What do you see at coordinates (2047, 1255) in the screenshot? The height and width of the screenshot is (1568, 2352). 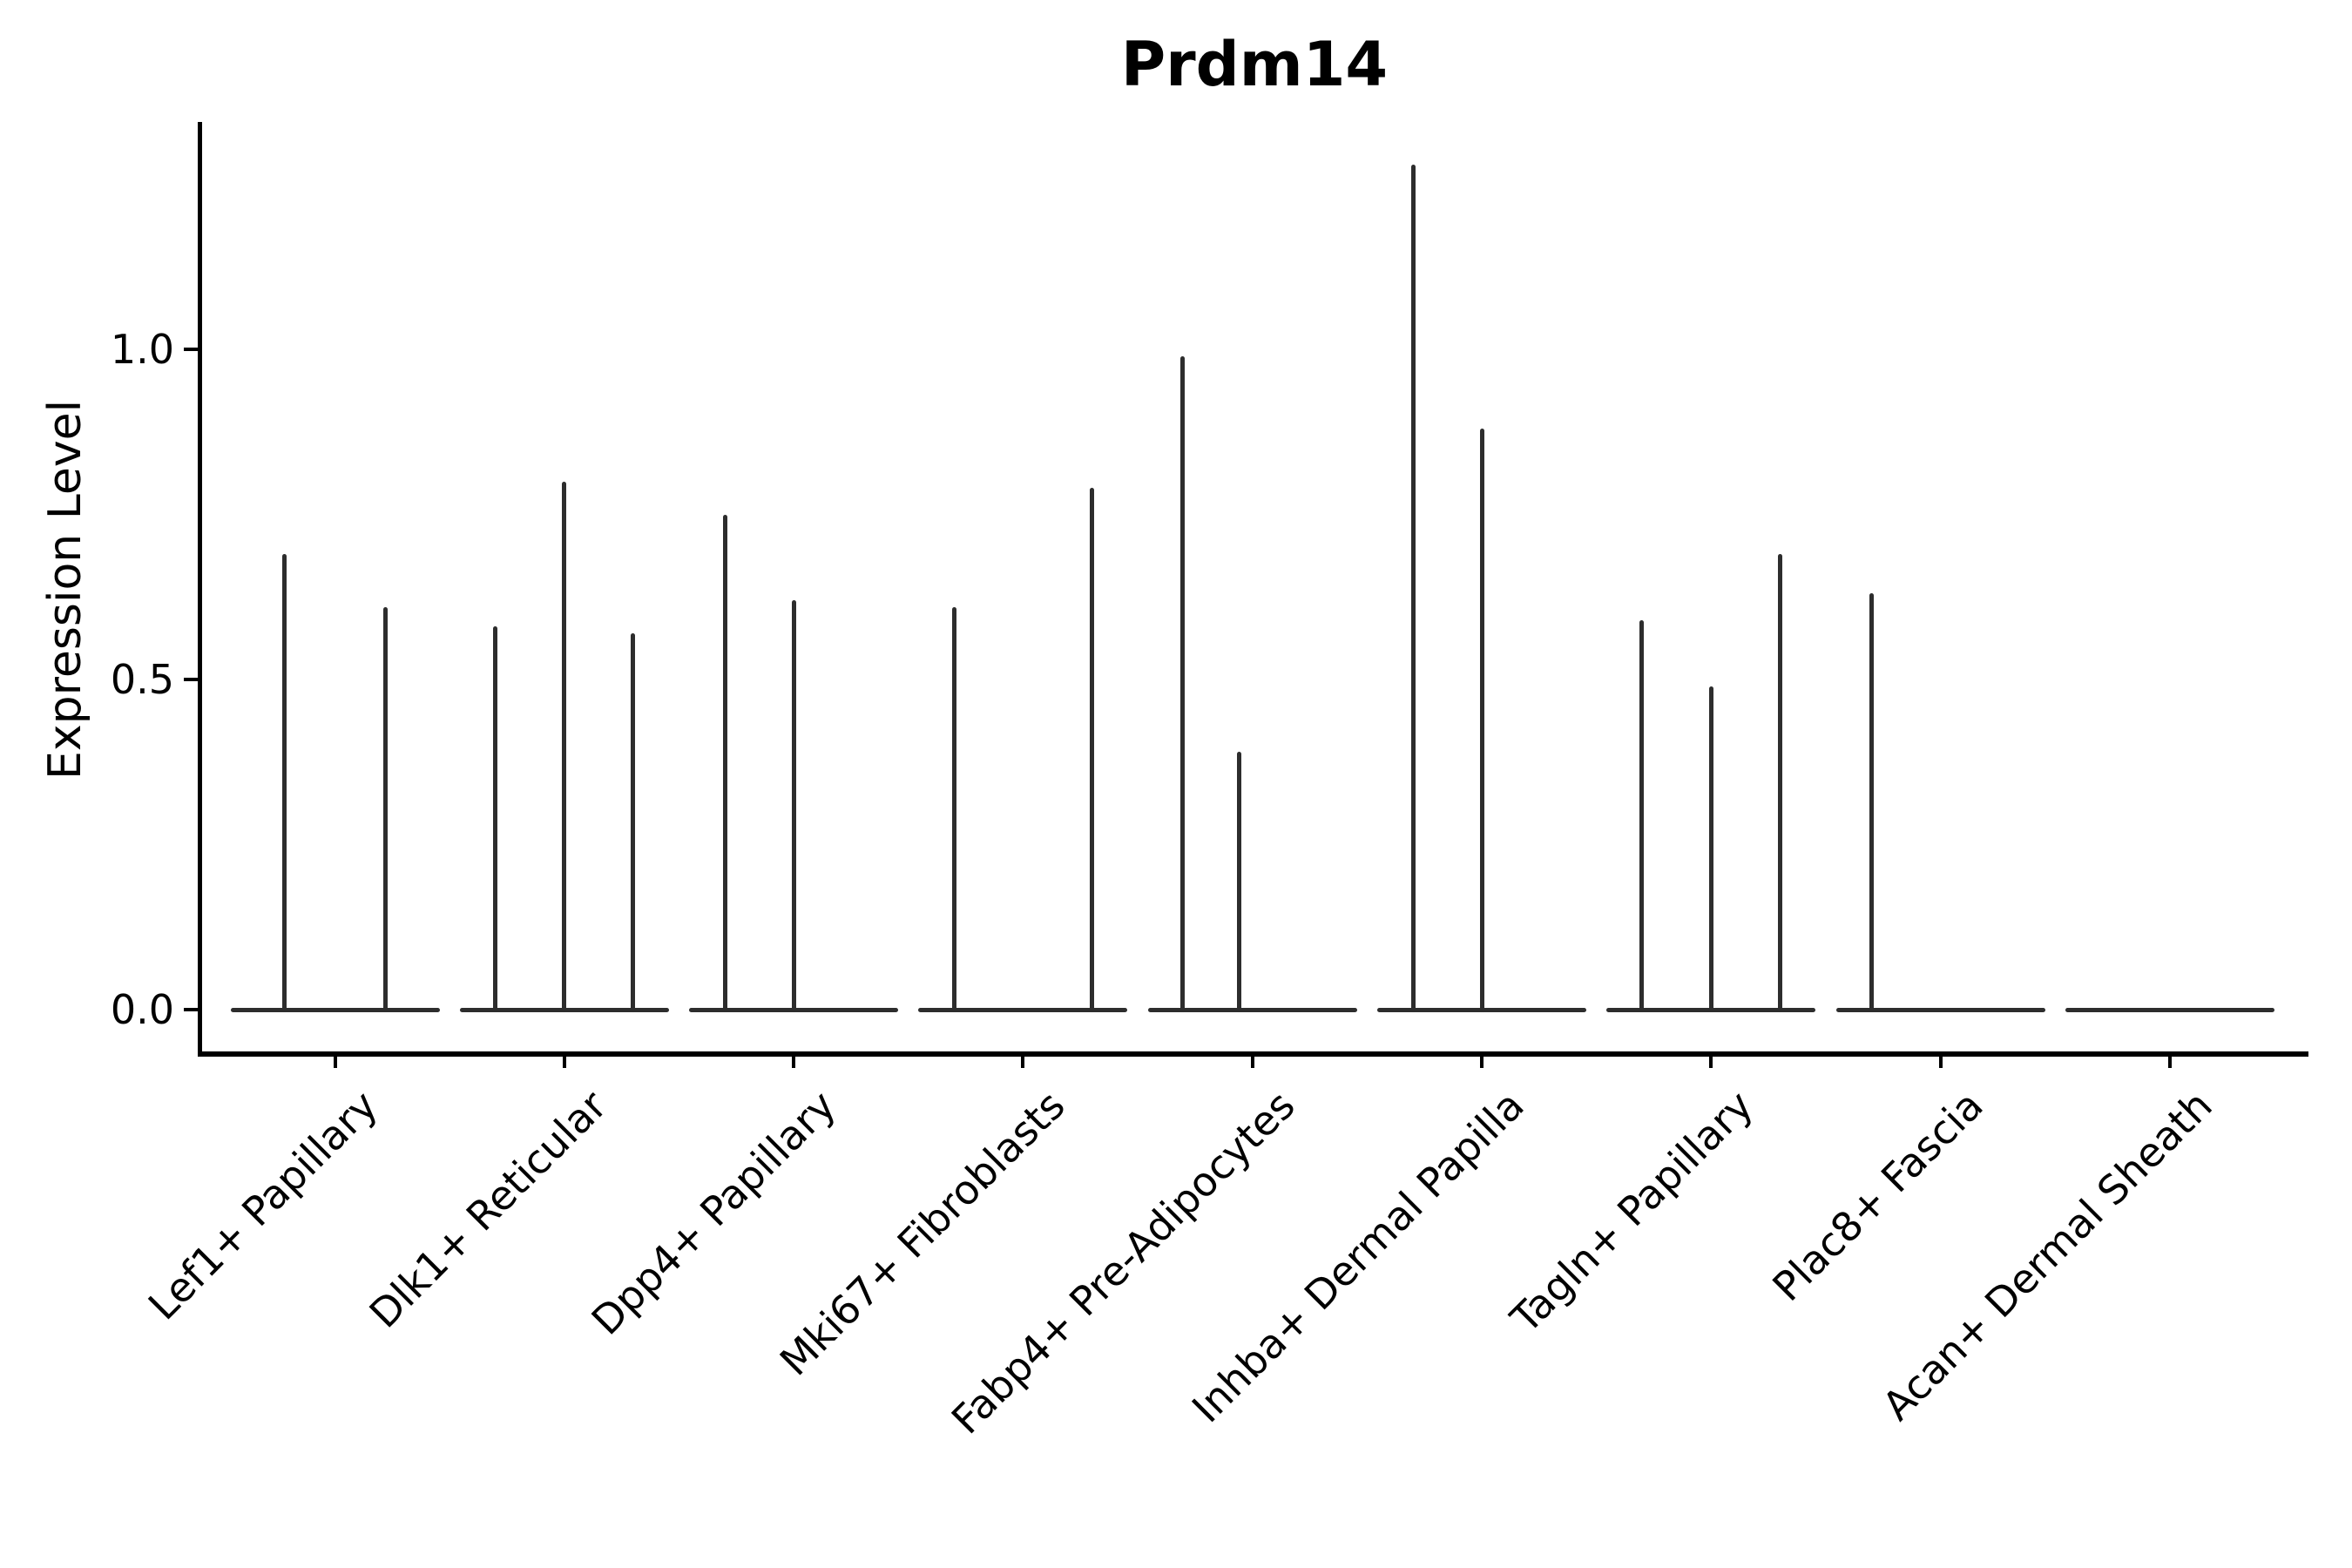 I see `x-tick-label: Acan+ Dermal Sheath` at bounding box center [2047, 1255].